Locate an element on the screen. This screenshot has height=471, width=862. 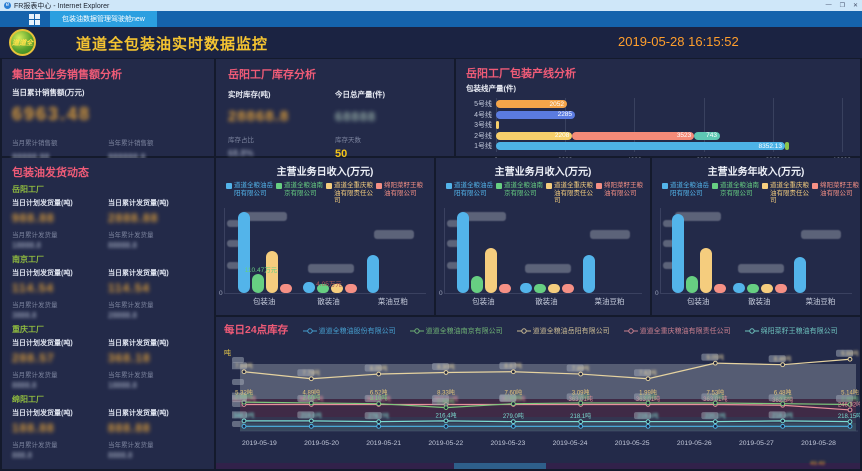
svg-text: 6.52吨 is located at coordinates (379, 392).